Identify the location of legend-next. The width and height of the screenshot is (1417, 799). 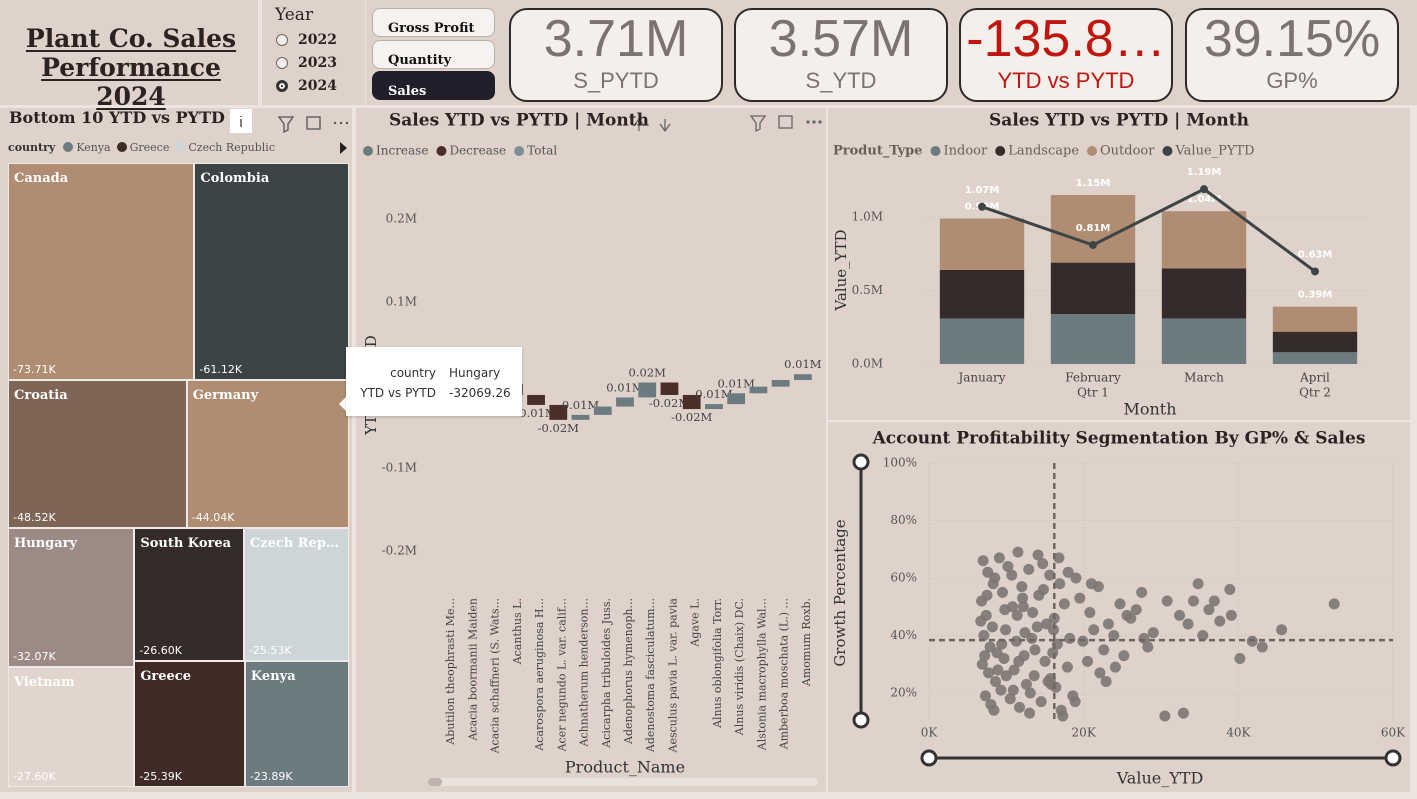
(343, 148).